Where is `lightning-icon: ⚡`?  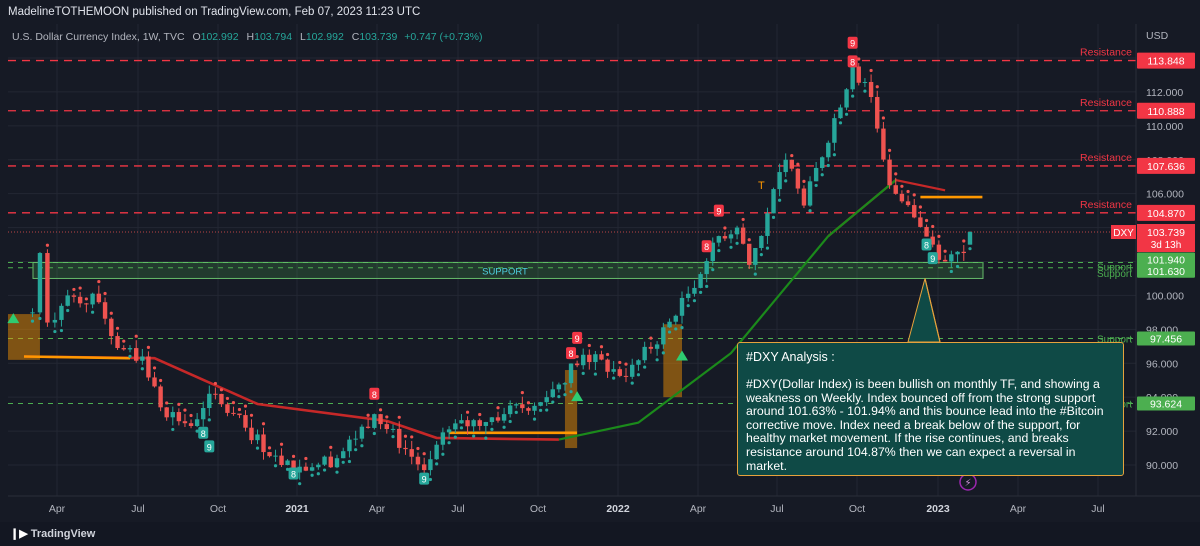
lightning-icon: ⚡ is located at coordinates (967, 483).